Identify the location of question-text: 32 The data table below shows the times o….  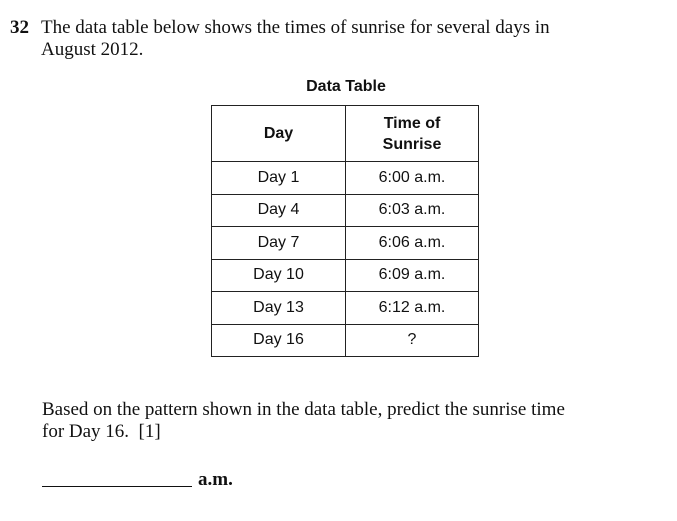
(330, 39).